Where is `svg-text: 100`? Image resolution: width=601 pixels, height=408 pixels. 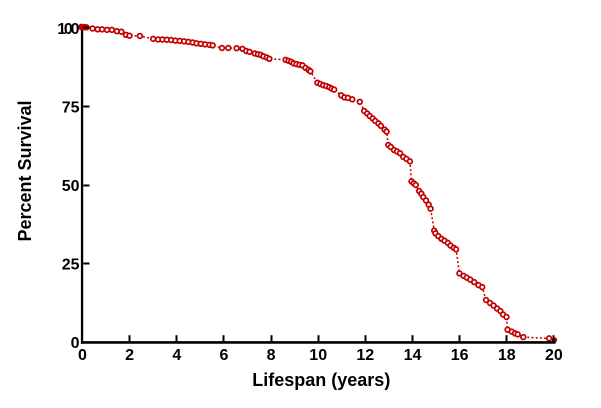 svg-text: 100 is located at coordinates (68, 29).